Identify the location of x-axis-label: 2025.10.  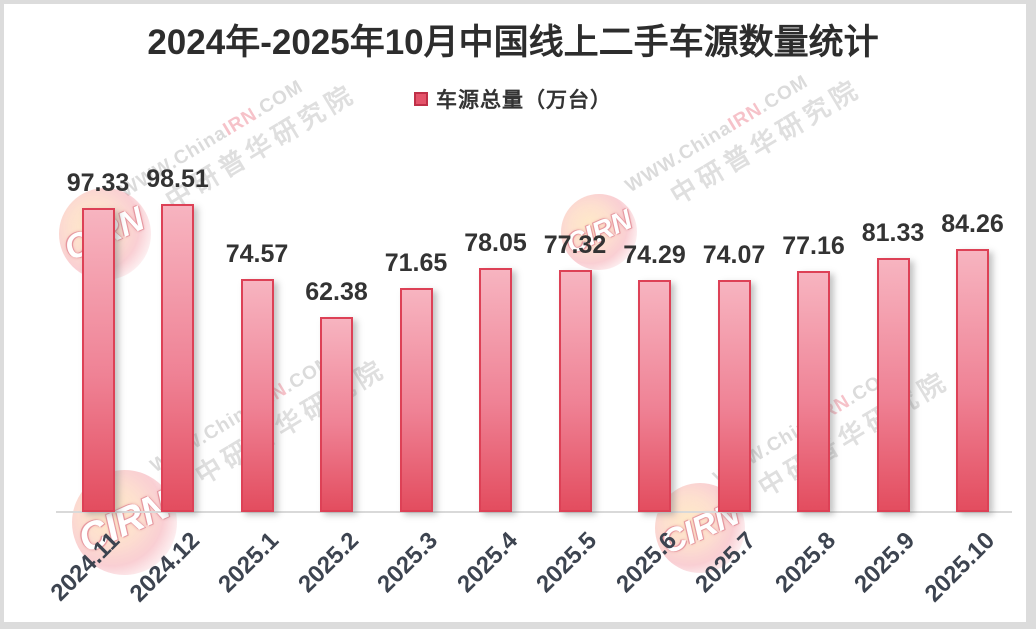
(959, 567).